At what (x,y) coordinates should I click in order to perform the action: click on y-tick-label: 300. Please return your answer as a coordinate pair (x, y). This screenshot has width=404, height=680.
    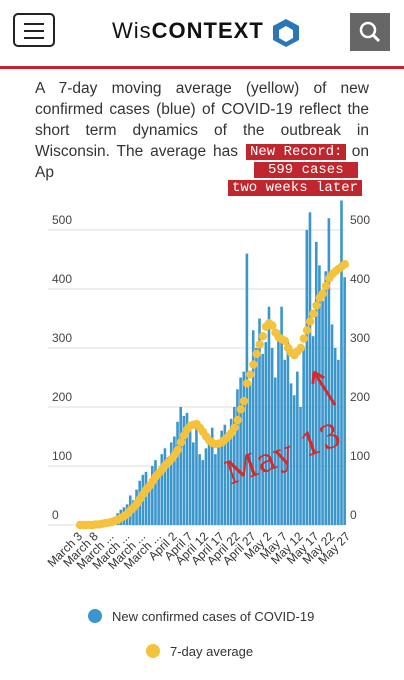
    Looking at the image, I should click on (62, 338).